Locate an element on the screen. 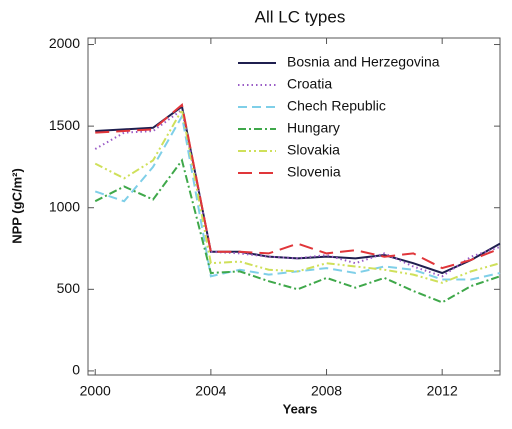 This screenshot has width=512, height=429. legend-label: Chech Republic is located at coordinates (336, 106).